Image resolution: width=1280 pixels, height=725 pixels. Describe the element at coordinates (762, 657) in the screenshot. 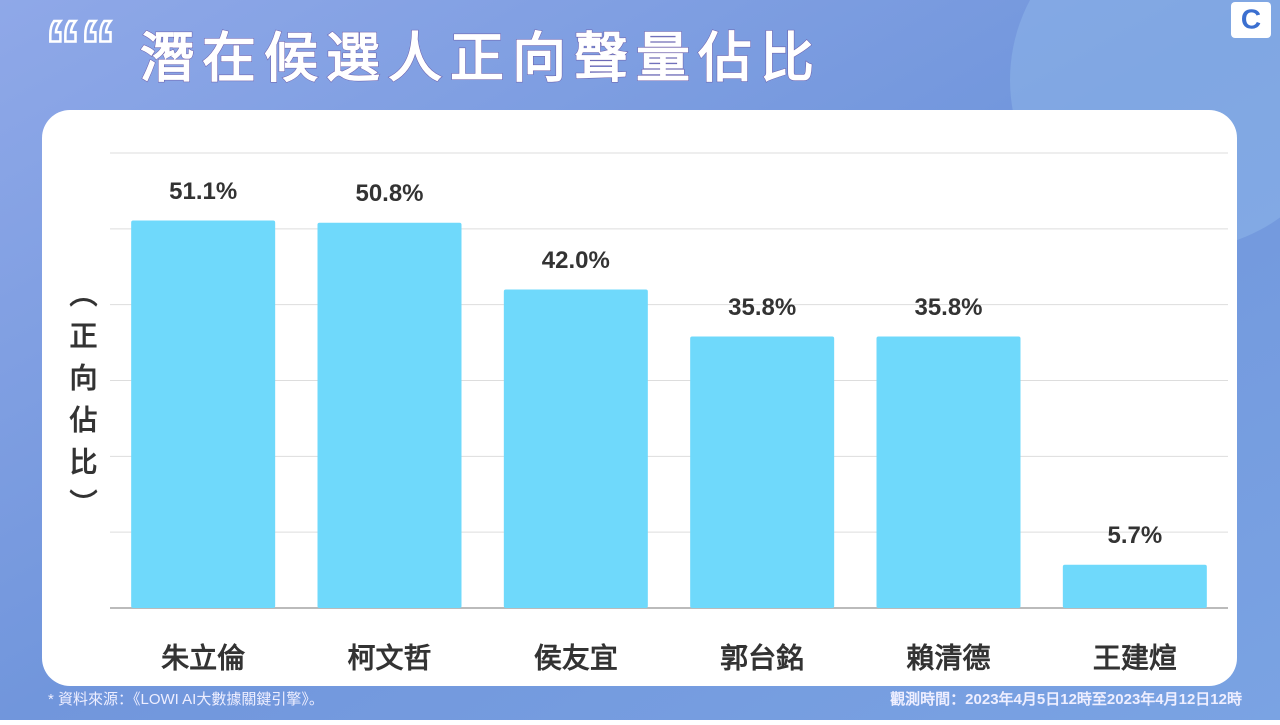

I see `x-tick-label: 郭台銘` at that location.